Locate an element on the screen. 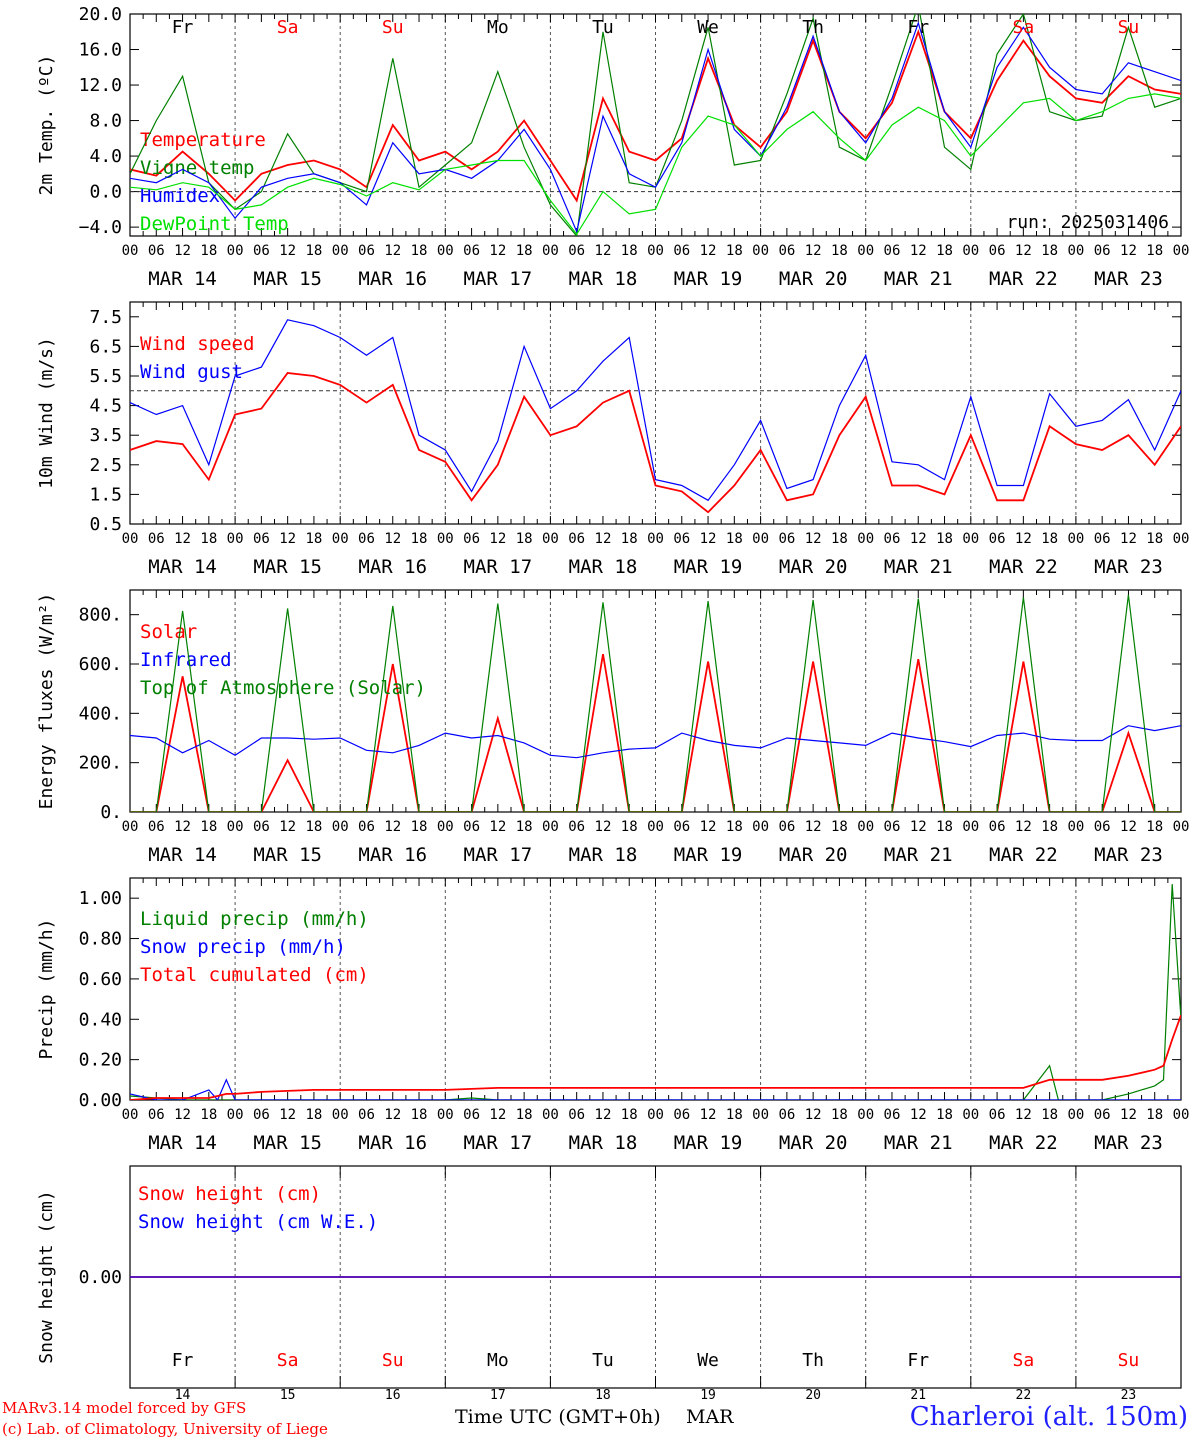 The width and height of the screenshot is (1194, 1440). precip-hour-label-end: 00 is located at coordinates (1181, 1115).